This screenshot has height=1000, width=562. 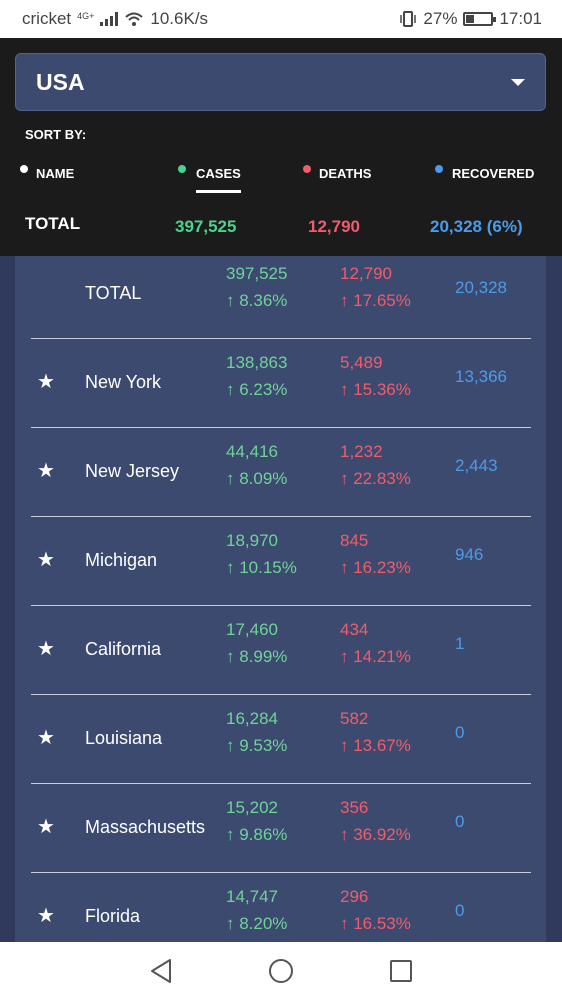 I want to click on deaths-change: ↑ 16.53%, so click(x=375, y=923).